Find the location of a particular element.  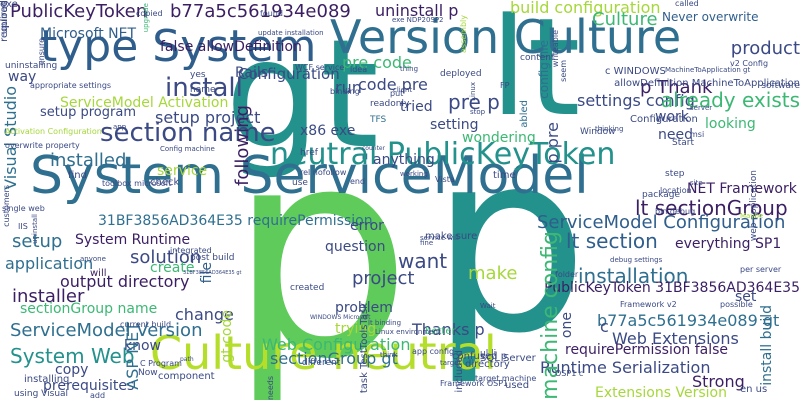

cloud-word: WCF service is located at coordinates (320, 67).